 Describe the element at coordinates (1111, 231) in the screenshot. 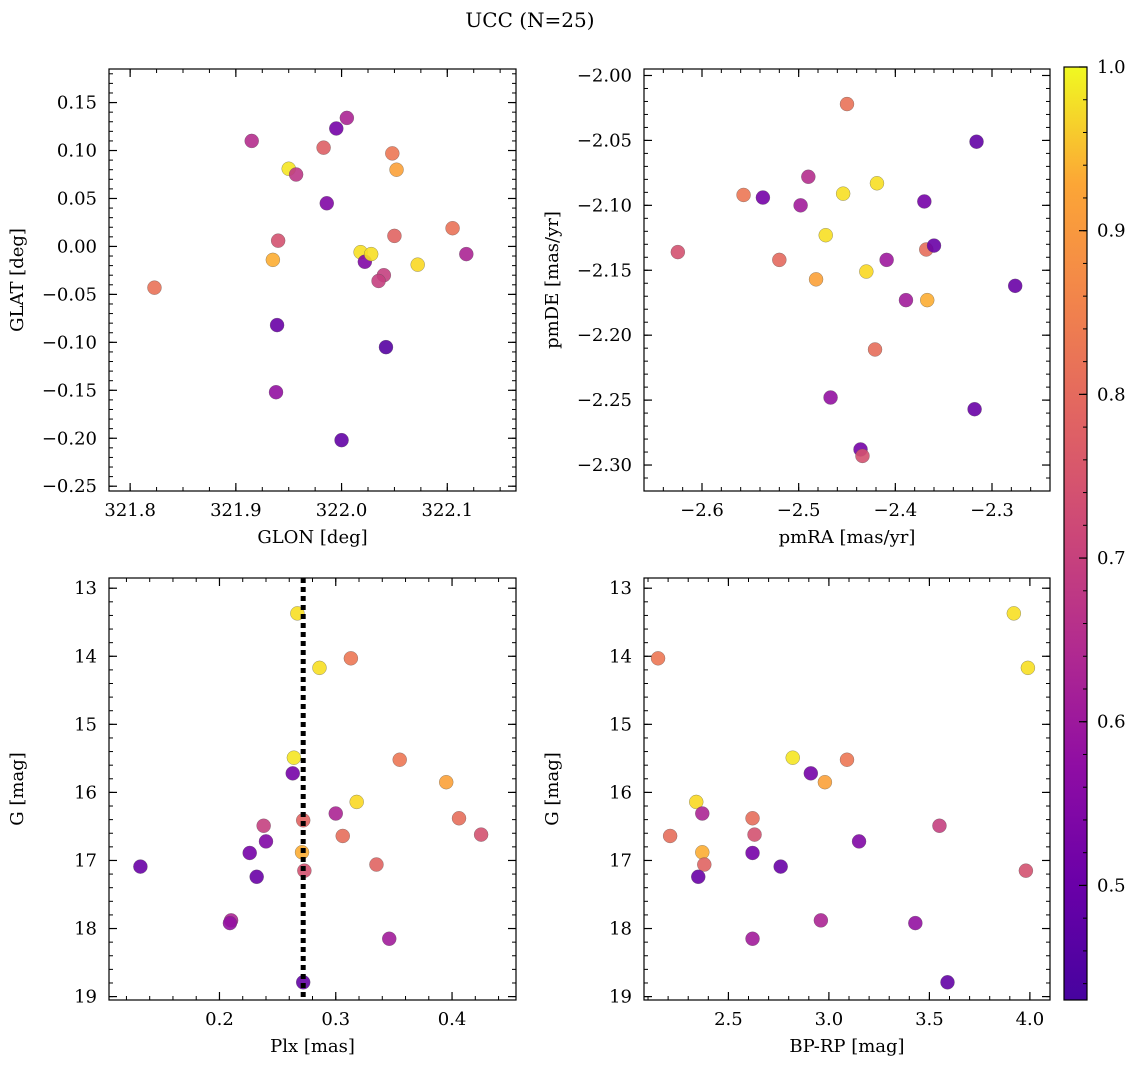

I see `colorbar-tick-label: 0.9` at that location.